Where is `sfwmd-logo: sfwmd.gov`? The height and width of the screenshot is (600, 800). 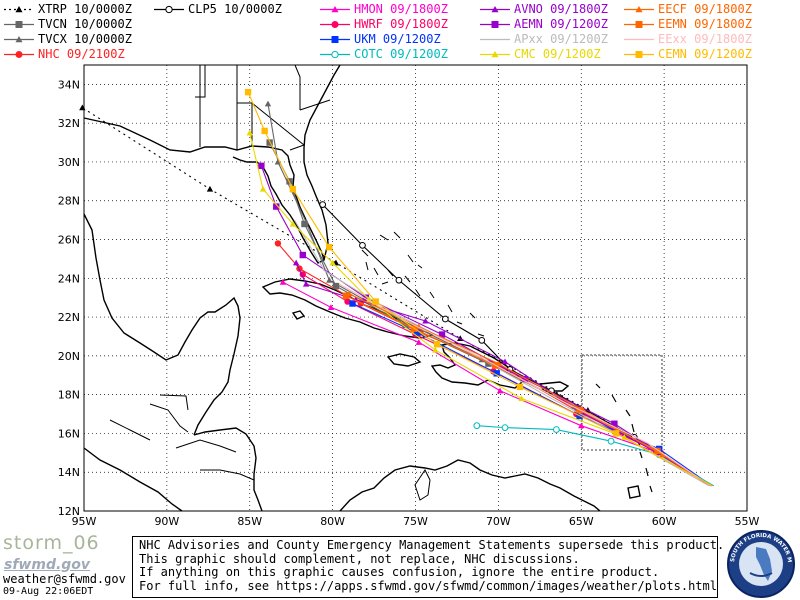
sfwmd-logo: sfwmd.gov is located at coordinates (47, 565).